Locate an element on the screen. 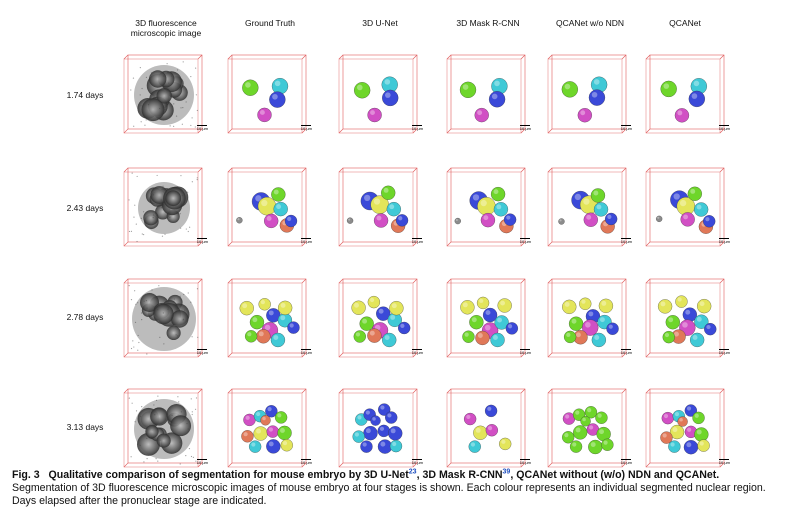  column-header-4: QCANet w/o NDN is located at coordinates (590, 23).